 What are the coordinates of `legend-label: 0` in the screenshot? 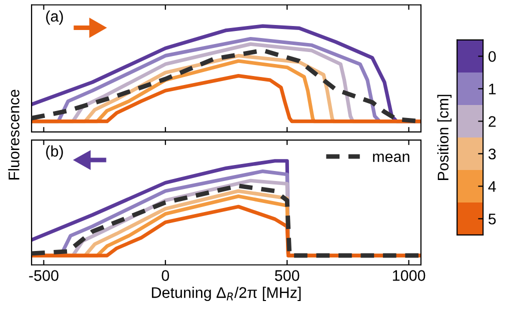 It's located at (492, 56).